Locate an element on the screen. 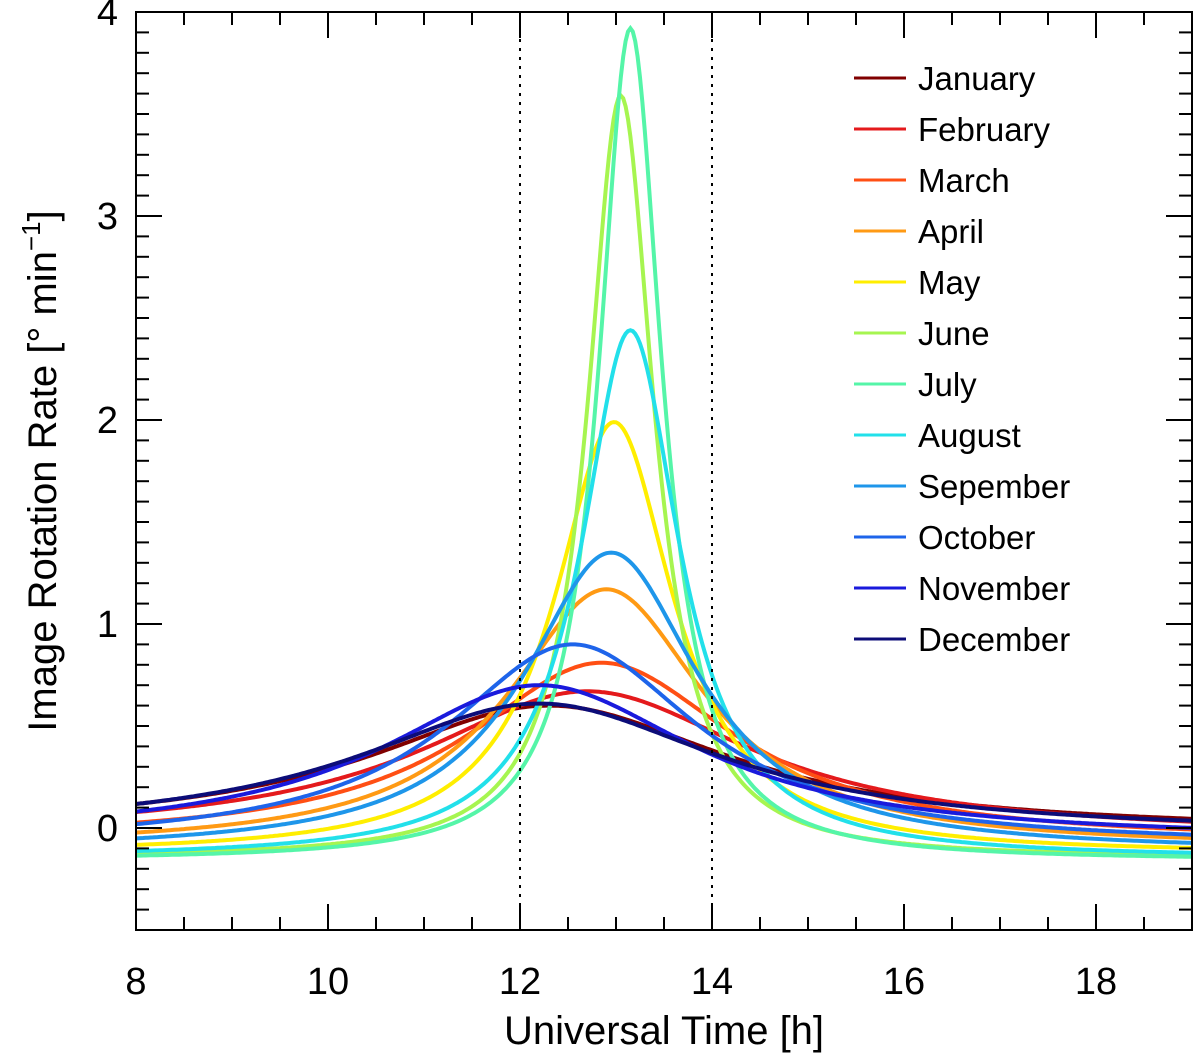 The height and width of the screenshot is (1060, 1200). legend-label: June is located at coordinates (954, 333).